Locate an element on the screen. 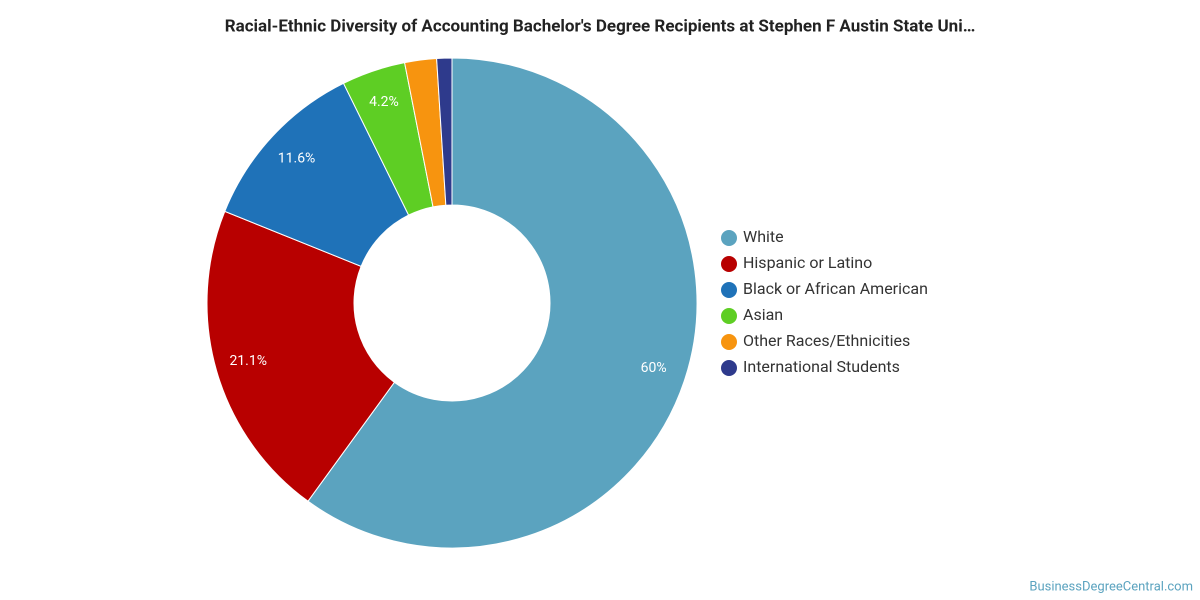  data-label: 4.2% is located at coordinates (384, 102).